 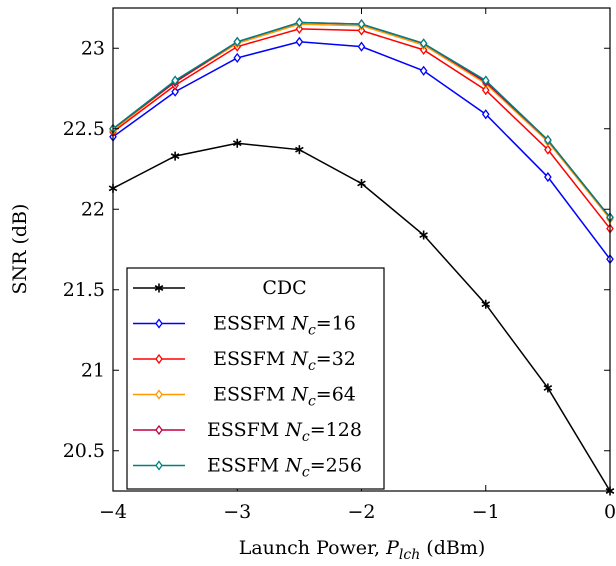 I want to click on legend-entry: ESSFM Nc=256, so click(x=247, y=468).